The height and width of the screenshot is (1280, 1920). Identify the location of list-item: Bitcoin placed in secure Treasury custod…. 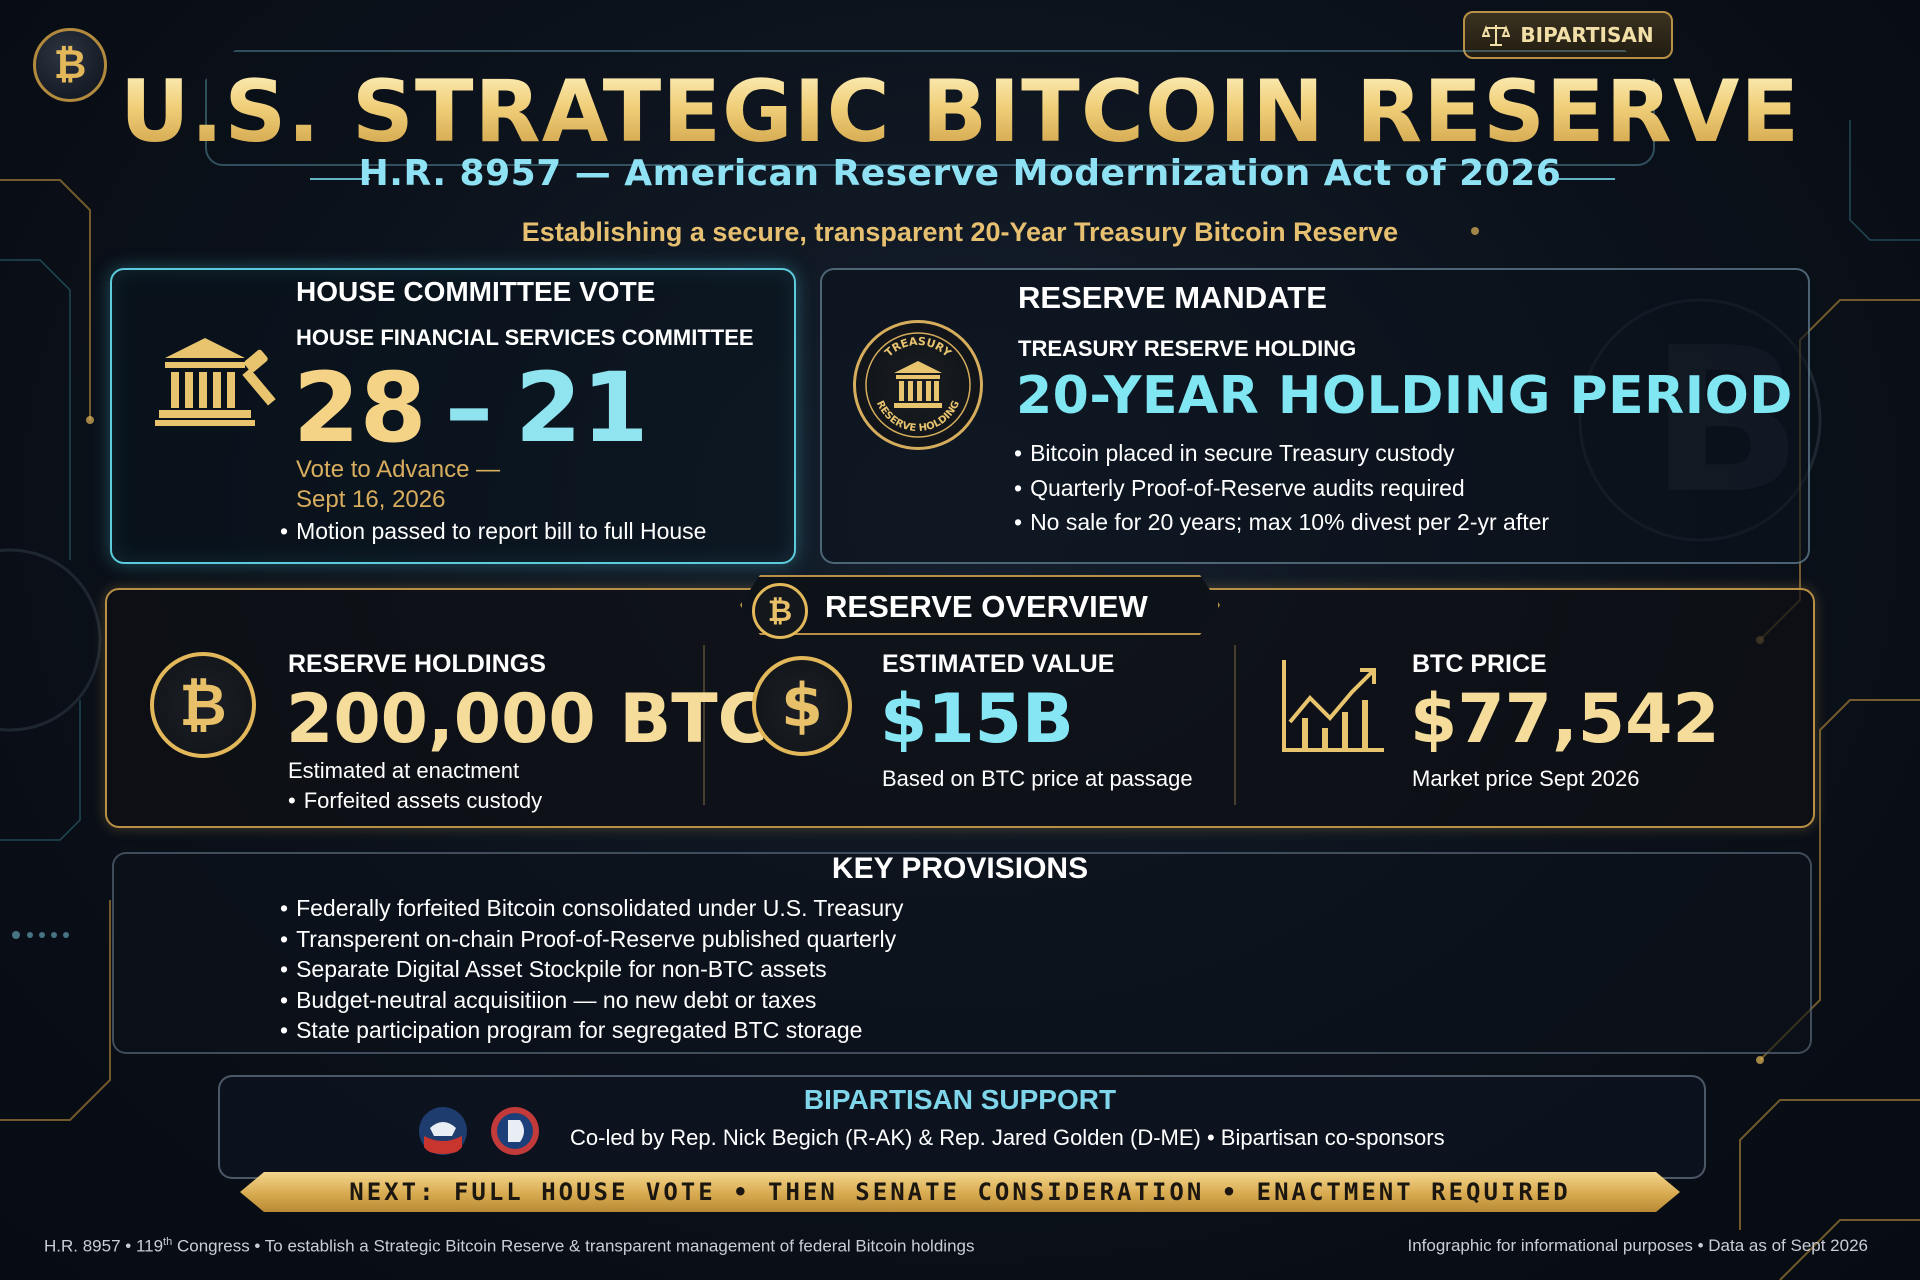
(1281, 453).